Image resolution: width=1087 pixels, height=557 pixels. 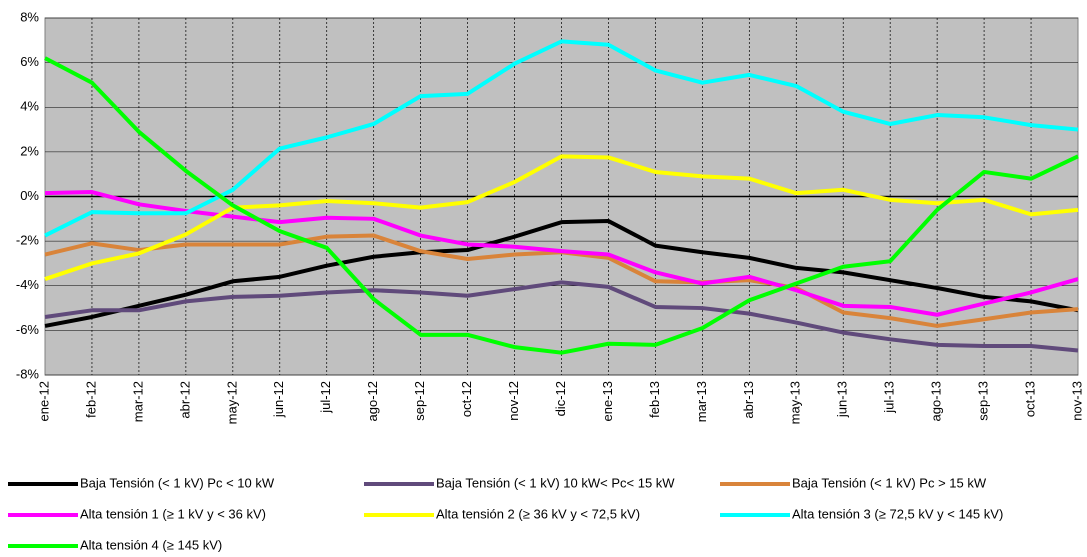 I want to click on legend-label: Alta tensión 3 (≥ 72,5 kV y < 145 kV), so click(x=897, y=513).